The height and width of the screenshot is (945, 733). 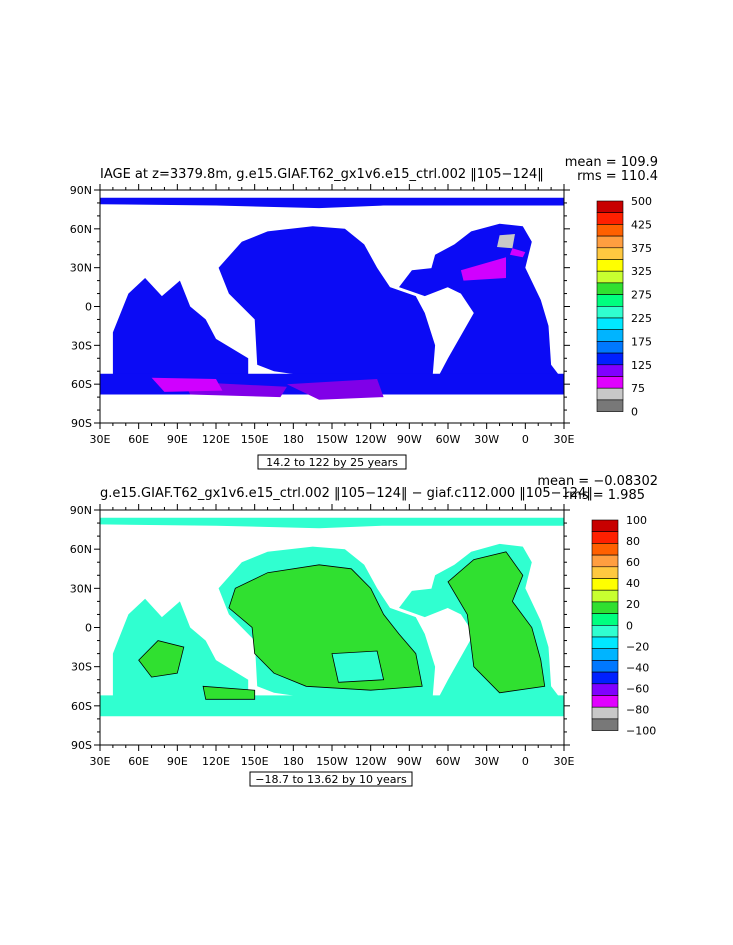 What do you see at coordinates (597, 481) in the screenshot?
I see `panel-bottom-mean: mean = −0.08302` at bounding box center [597, 481].